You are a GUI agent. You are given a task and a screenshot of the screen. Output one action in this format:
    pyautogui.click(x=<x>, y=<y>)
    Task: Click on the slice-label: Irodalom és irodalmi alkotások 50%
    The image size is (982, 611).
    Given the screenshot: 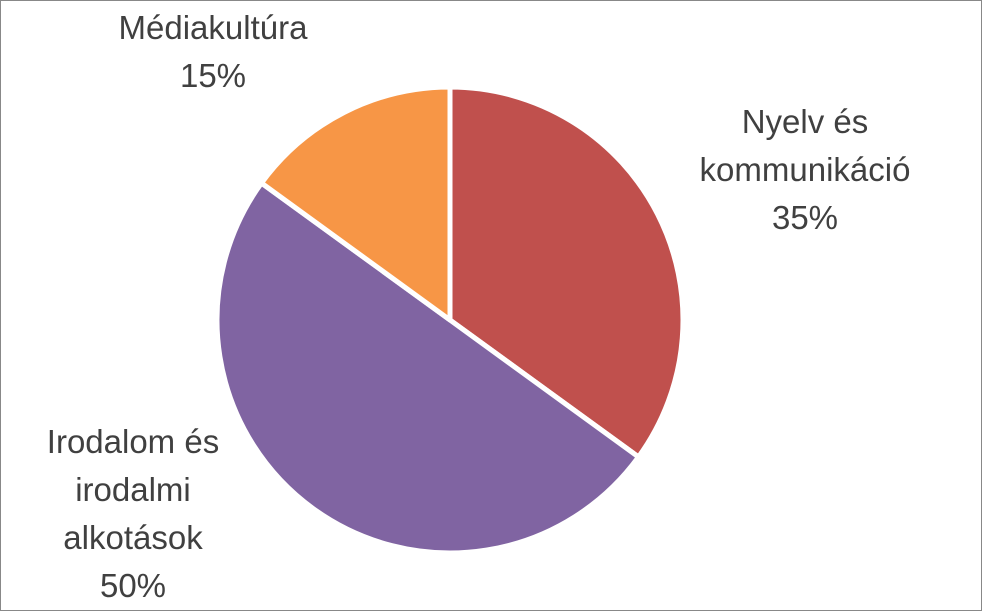 What is the action you would take?
    pyautogui.click(x=133, y=514)
    